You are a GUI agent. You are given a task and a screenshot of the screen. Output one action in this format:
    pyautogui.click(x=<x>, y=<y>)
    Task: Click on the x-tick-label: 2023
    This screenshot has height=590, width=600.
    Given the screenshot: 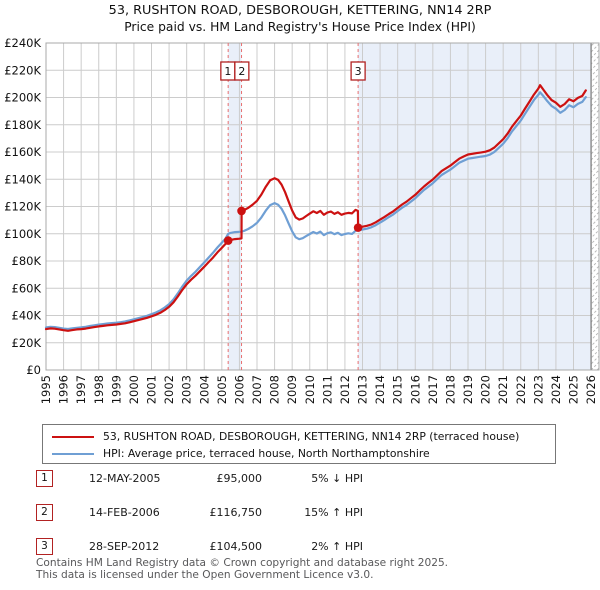 What is the action you would take?
    pyautogui.click(x=538, y=389)
    